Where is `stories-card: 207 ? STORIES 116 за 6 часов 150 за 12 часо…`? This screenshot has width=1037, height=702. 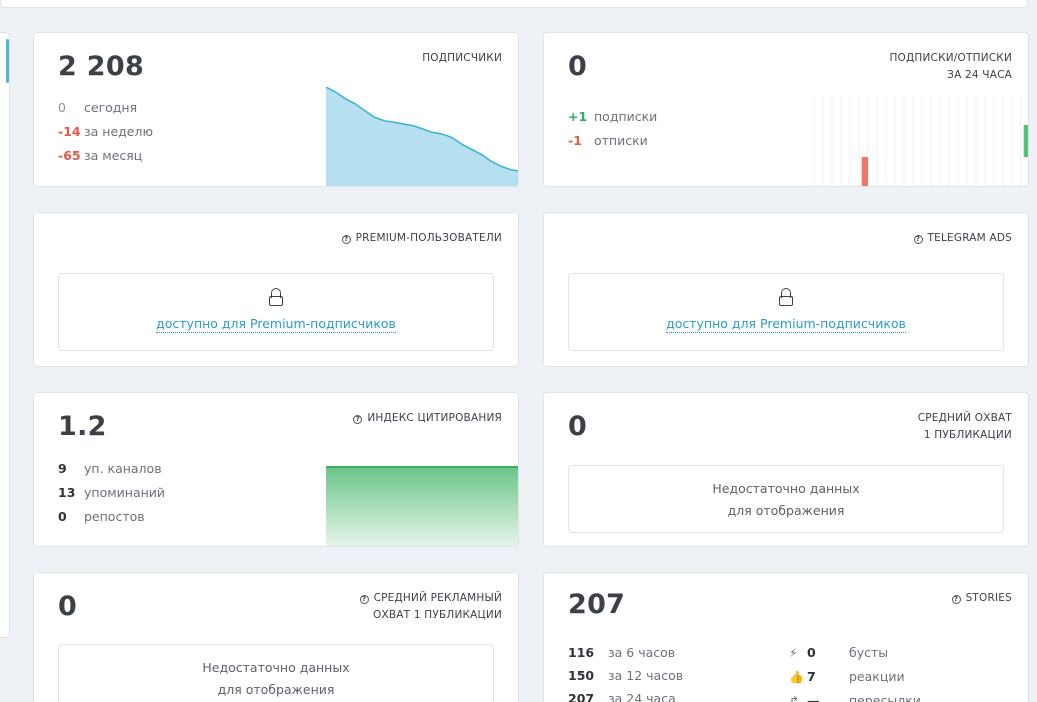
stories-card: 207 ? STORIES 116 за 6 часов 150 за 12 часо… is located at coordinates (786, 637).